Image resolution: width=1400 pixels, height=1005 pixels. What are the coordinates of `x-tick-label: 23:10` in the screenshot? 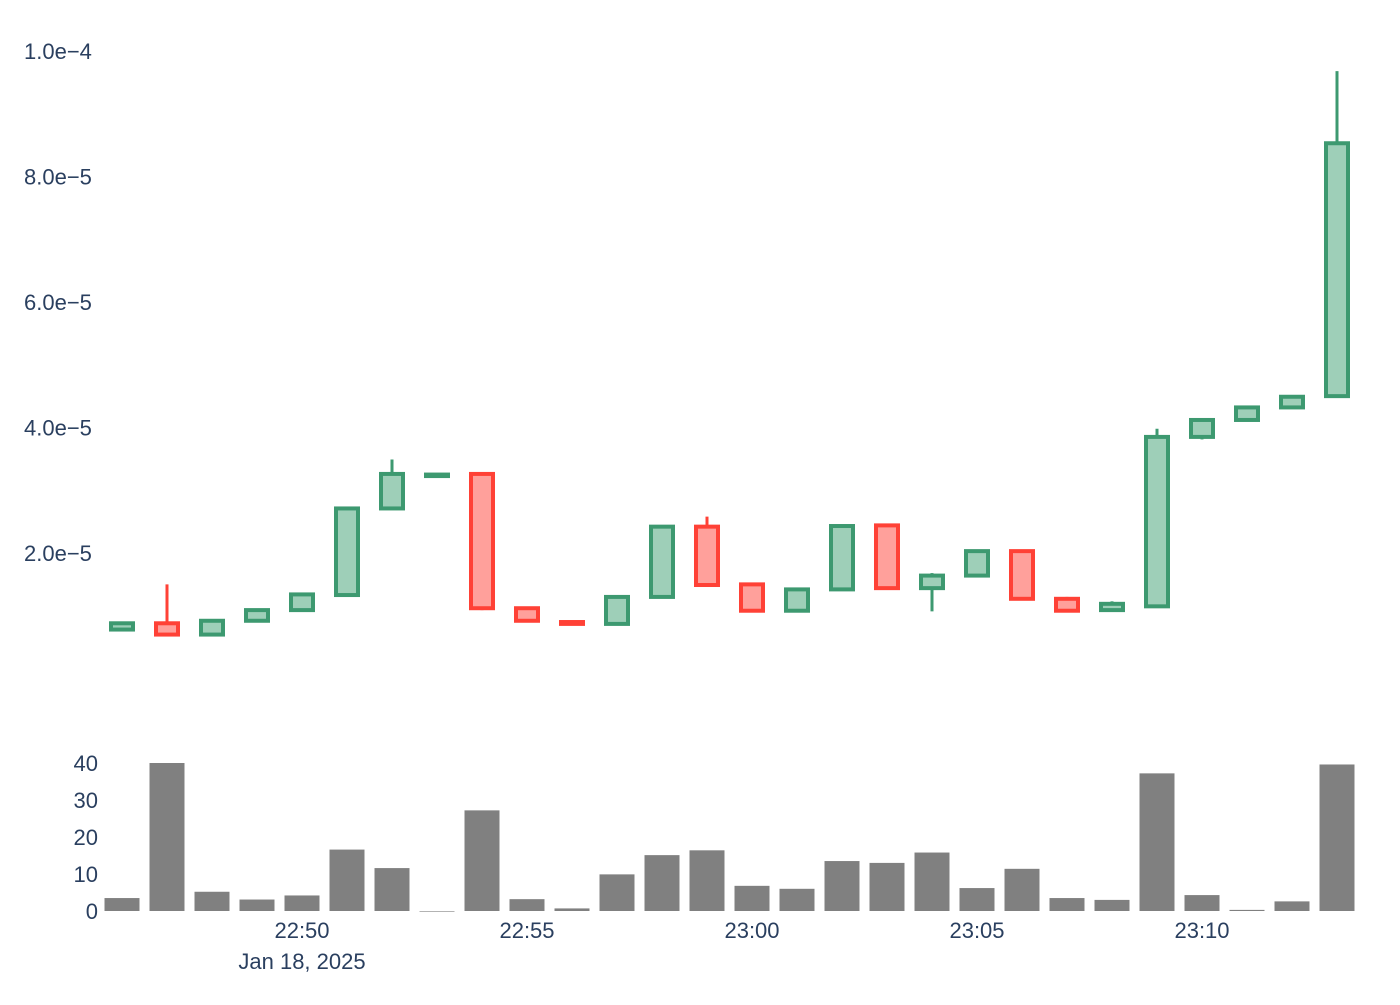 It's located at (1201, 930).